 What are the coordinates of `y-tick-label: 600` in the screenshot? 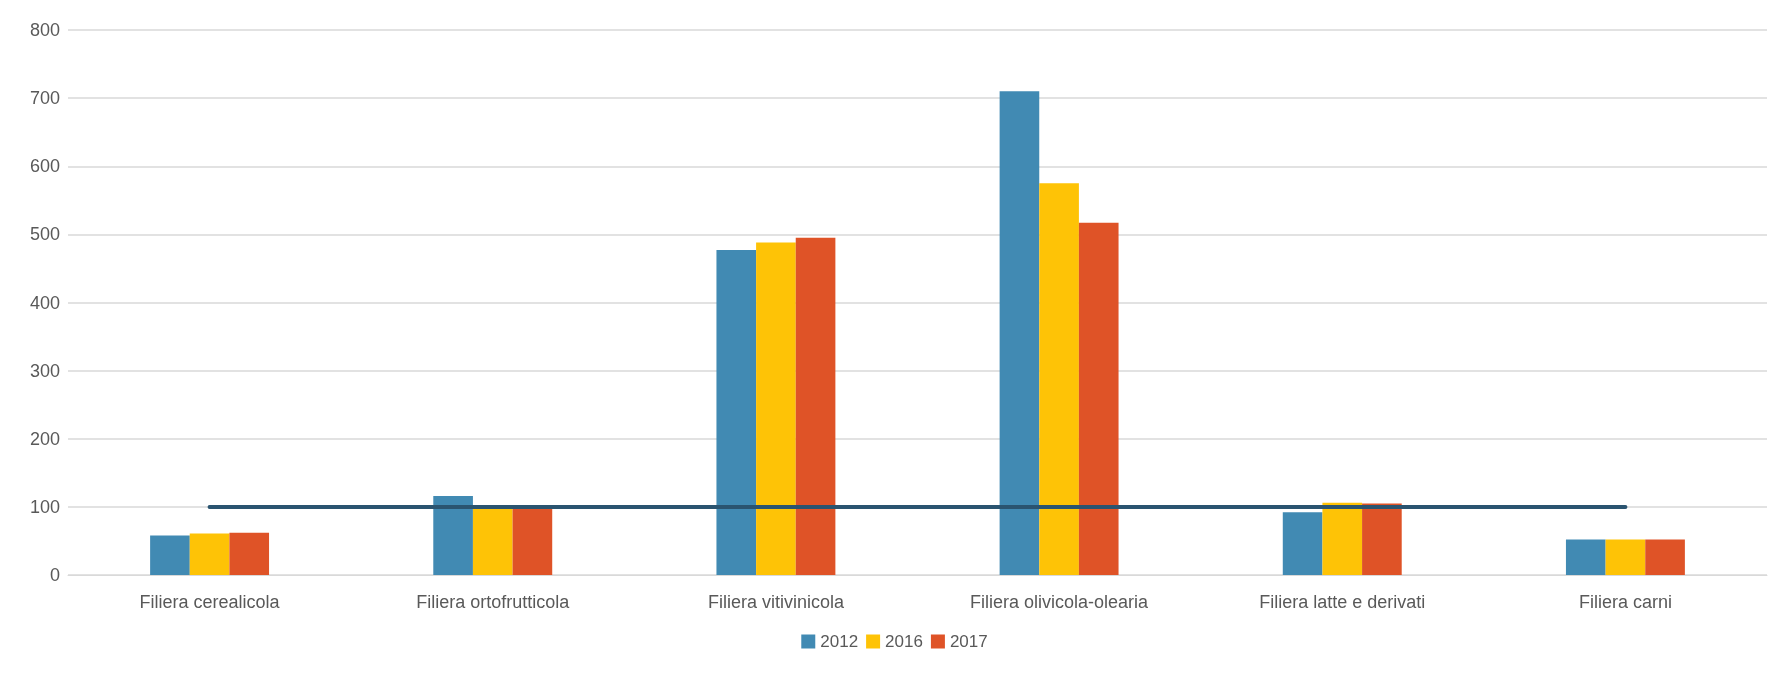 It's located at (44, 166).